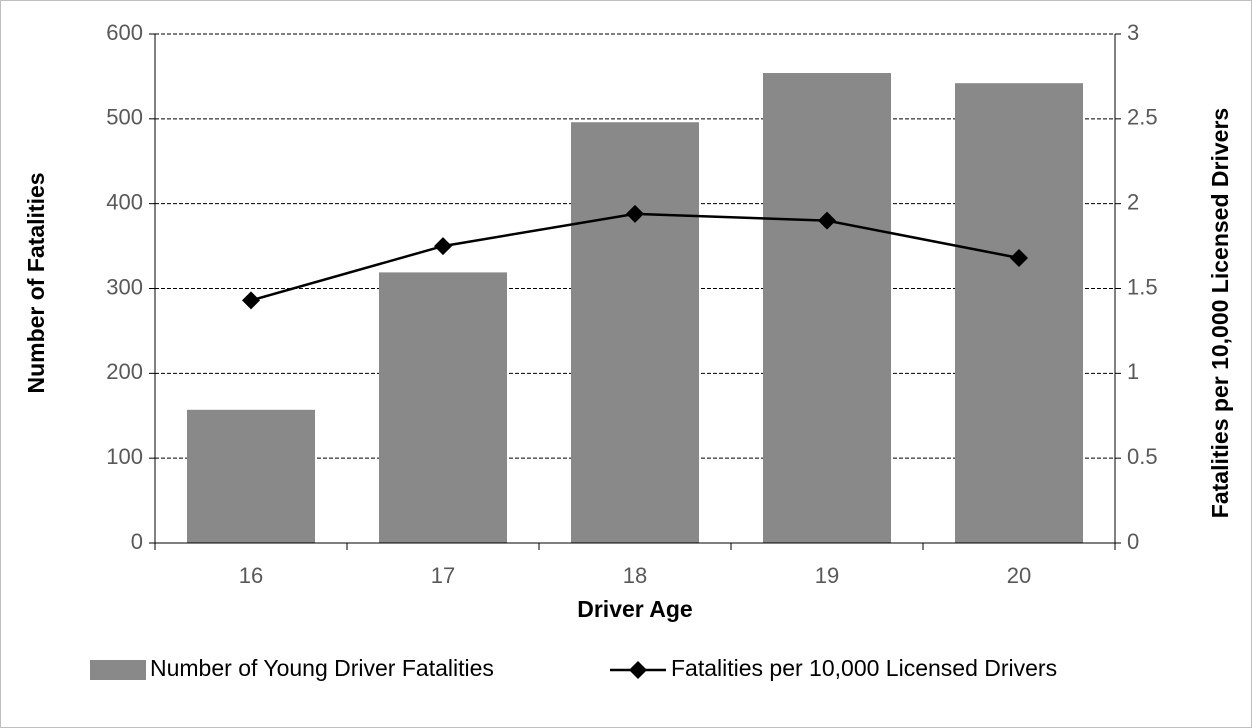 The image size is (1252, 728). What do you see at coordinates (1142, 456) in the screenshot?
I see `y2-tick-label: 0.5` at bounding box center [1142, 456].